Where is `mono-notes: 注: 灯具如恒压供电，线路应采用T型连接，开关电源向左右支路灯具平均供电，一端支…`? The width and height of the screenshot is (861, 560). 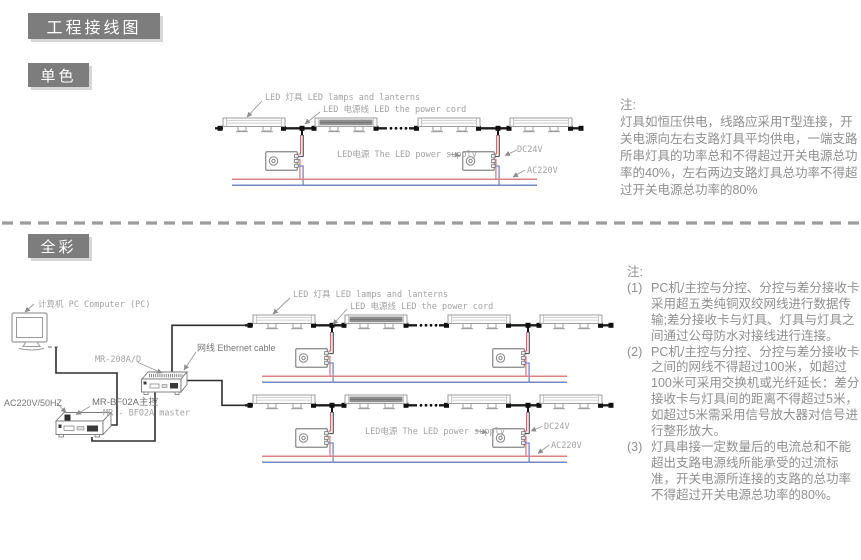
mono-notes: 注: 灯具如恒压供电，线路应采用T型连接，开关电源向左右支路灯具平均供电，一端支… is located at coordinates (740, 148).